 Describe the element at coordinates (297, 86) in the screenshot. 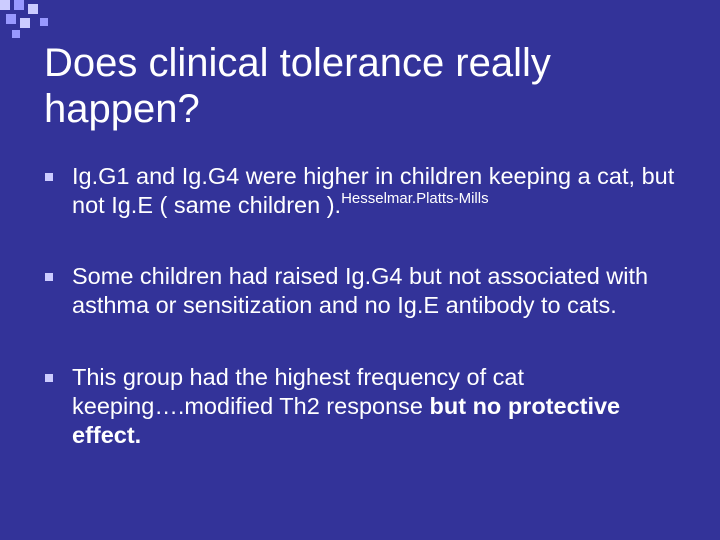

I see `slide-title: Does clinical tolerance really happen?` at that location.